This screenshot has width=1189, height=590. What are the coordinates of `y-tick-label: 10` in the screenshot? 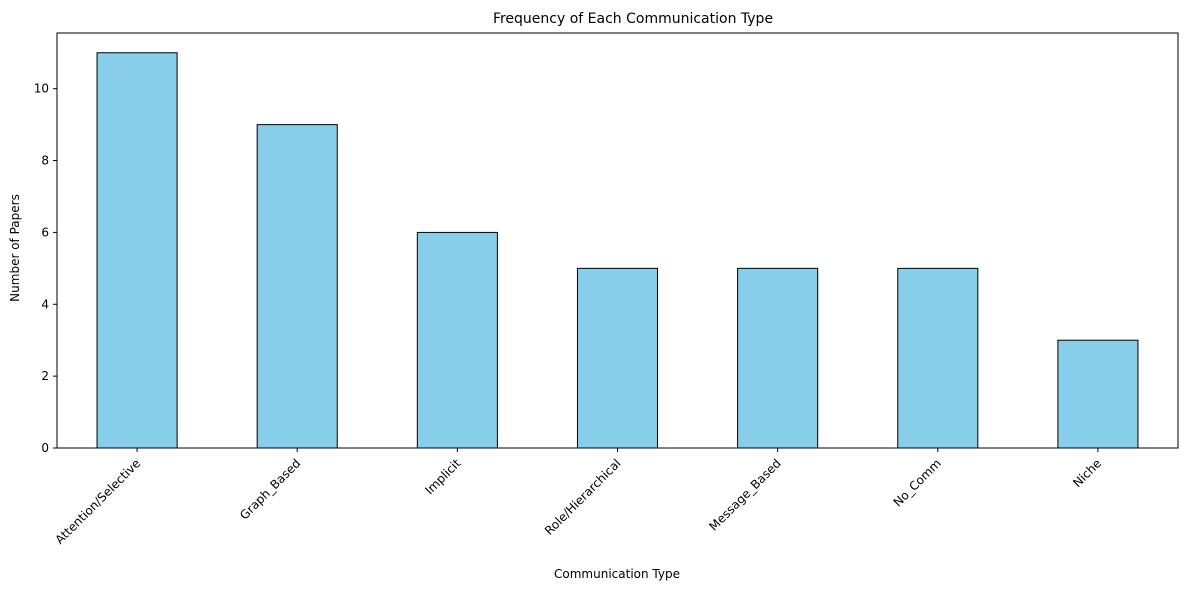 It's located at (41, 89).